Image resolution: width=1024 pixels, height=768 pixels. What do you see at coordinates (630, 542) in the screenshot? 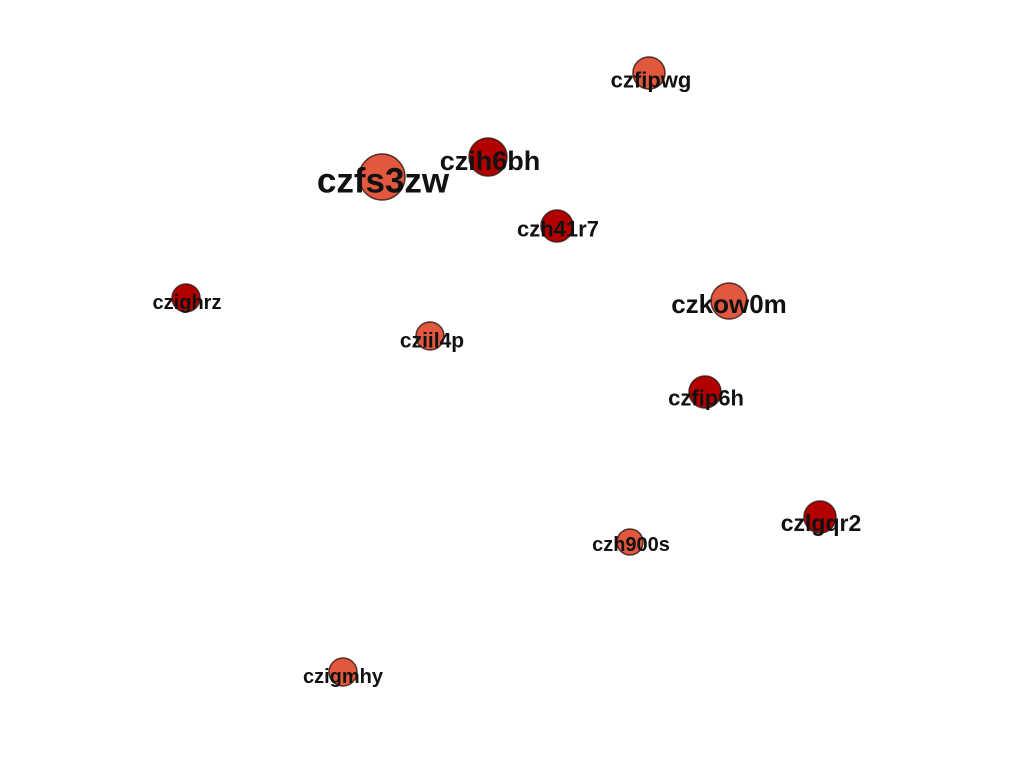
I see `node-czh900s` at bounding box center [630, 542].